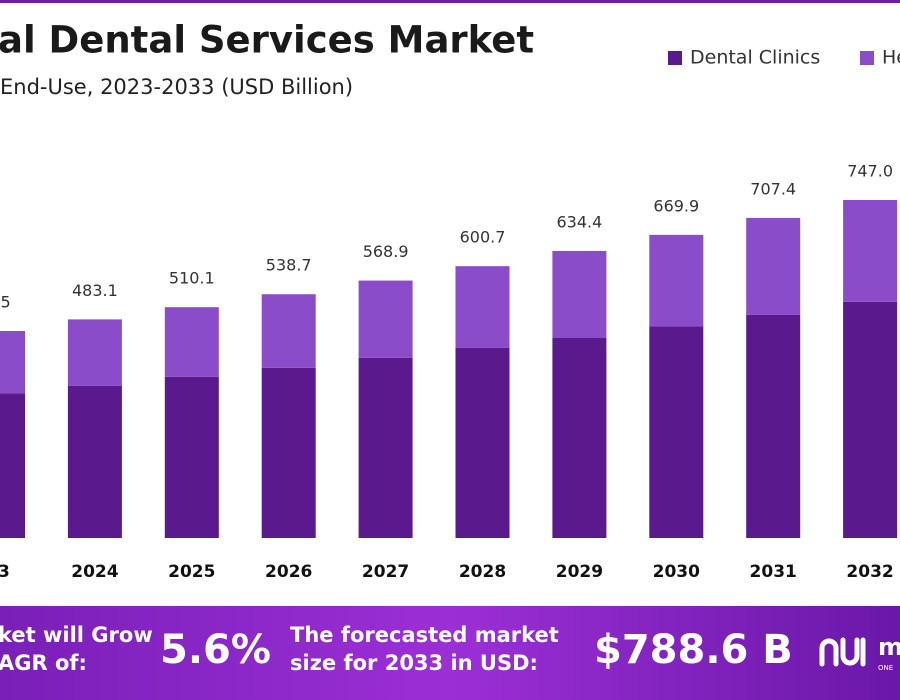  I want to click on total-label: 7.5, so click(5, 301).